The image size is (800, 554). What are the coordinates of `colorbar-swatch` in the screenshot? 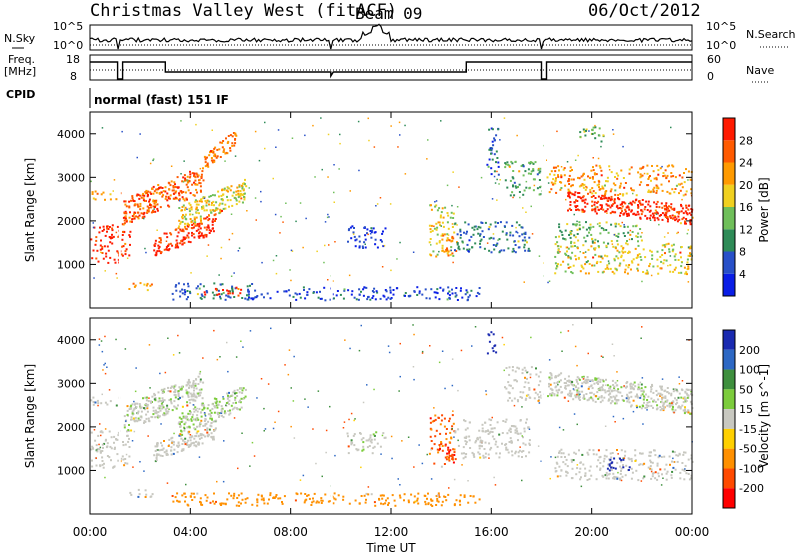 It's located at (729, 284).